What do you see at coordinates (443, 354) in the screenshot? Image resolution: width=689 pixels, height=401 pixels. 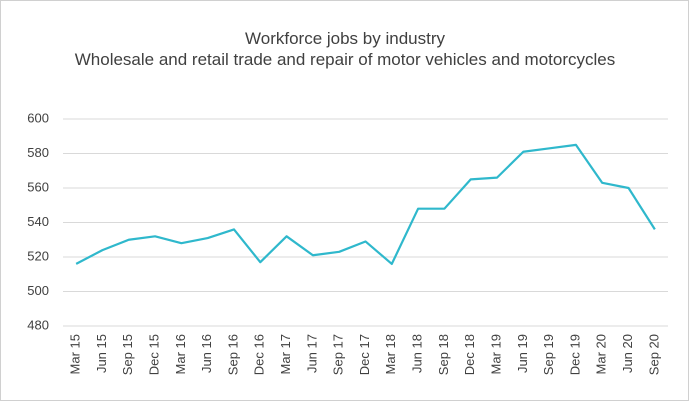 I see `x-tick-label: Sep 18` at bounding box center [443, 354].